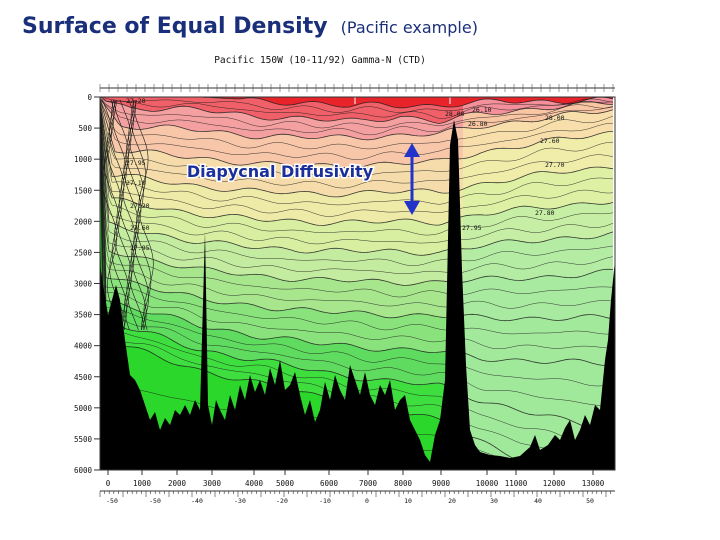  What do you see at coordinates (83, 377) in the screenshot?
I see `depth-tick-label-9: 4500` at bounding box center [83, 377].